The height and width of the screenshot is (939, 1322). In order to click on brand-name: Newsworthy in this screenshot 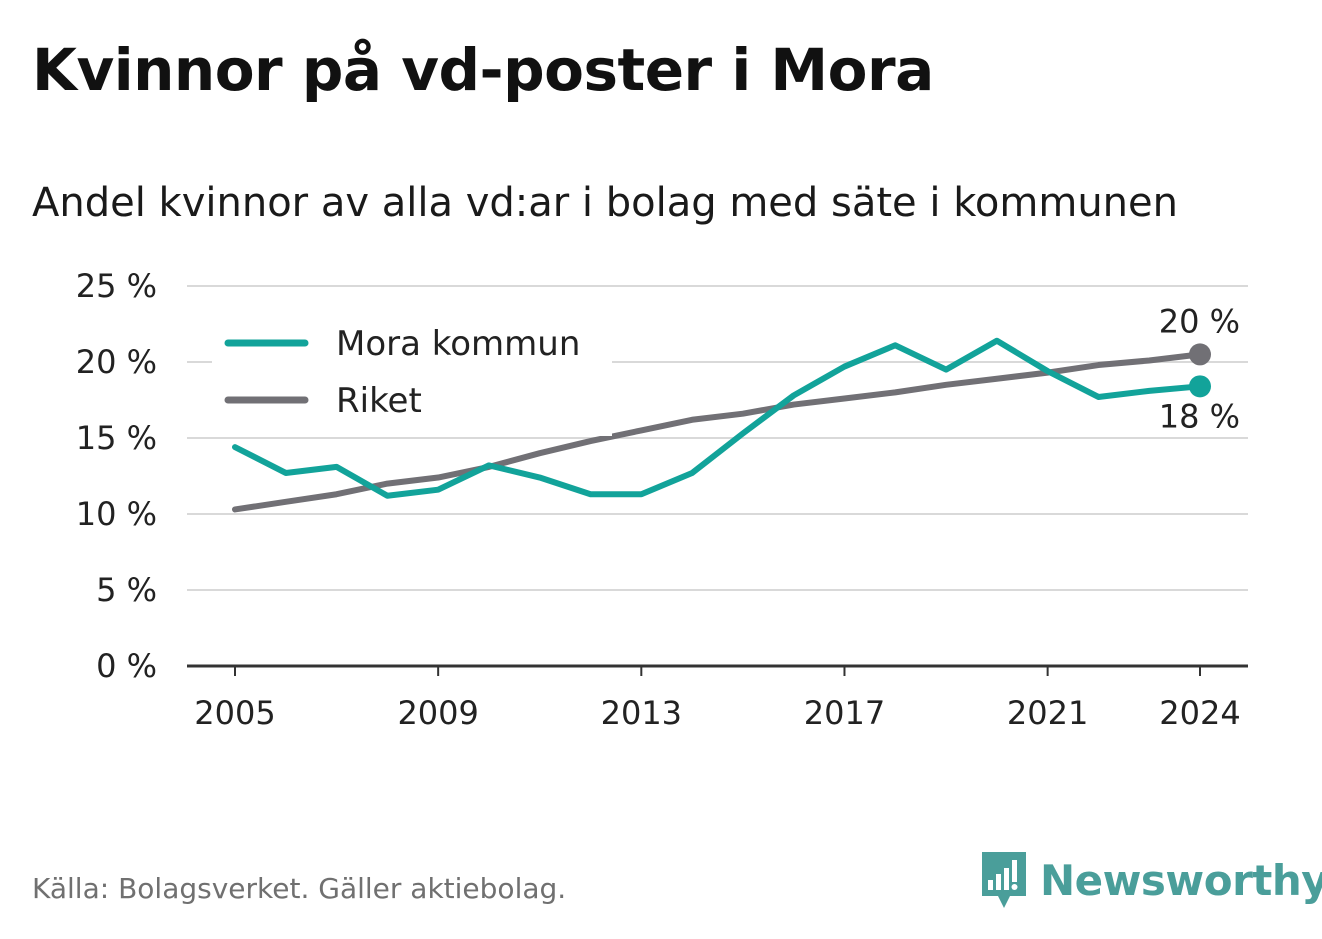, I will do `click(1181, 880)`.